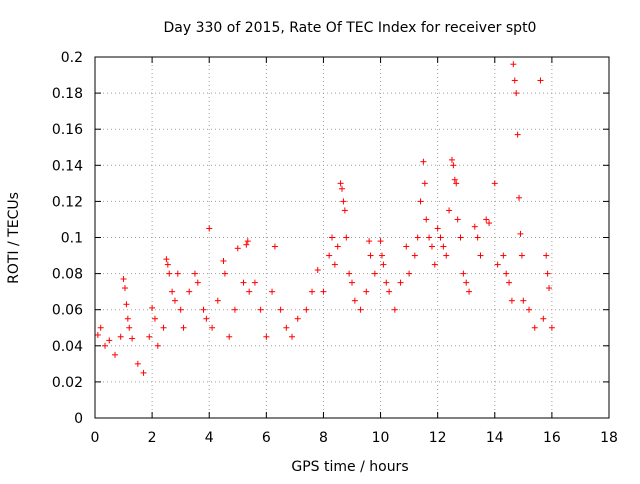 The width and height of the screenshot is (640, 484). I want to click on x-tick-label: 0, so click(95, 438).